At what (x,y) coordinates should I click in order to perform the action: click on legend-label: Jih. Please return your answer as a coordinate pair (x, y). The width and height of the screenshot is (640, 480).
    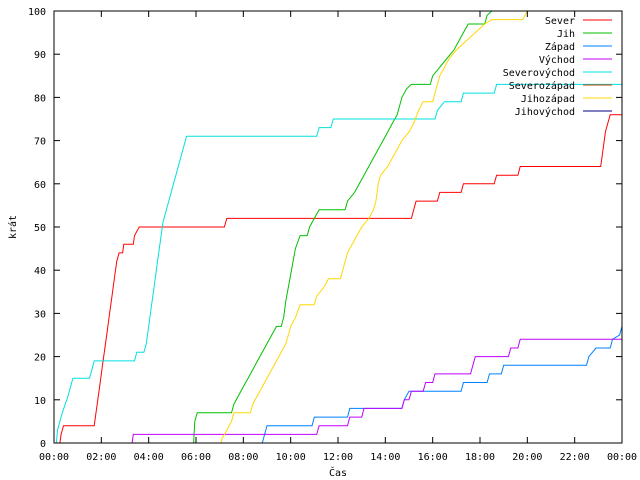
    Looking at the image, I should click on (566, 34).